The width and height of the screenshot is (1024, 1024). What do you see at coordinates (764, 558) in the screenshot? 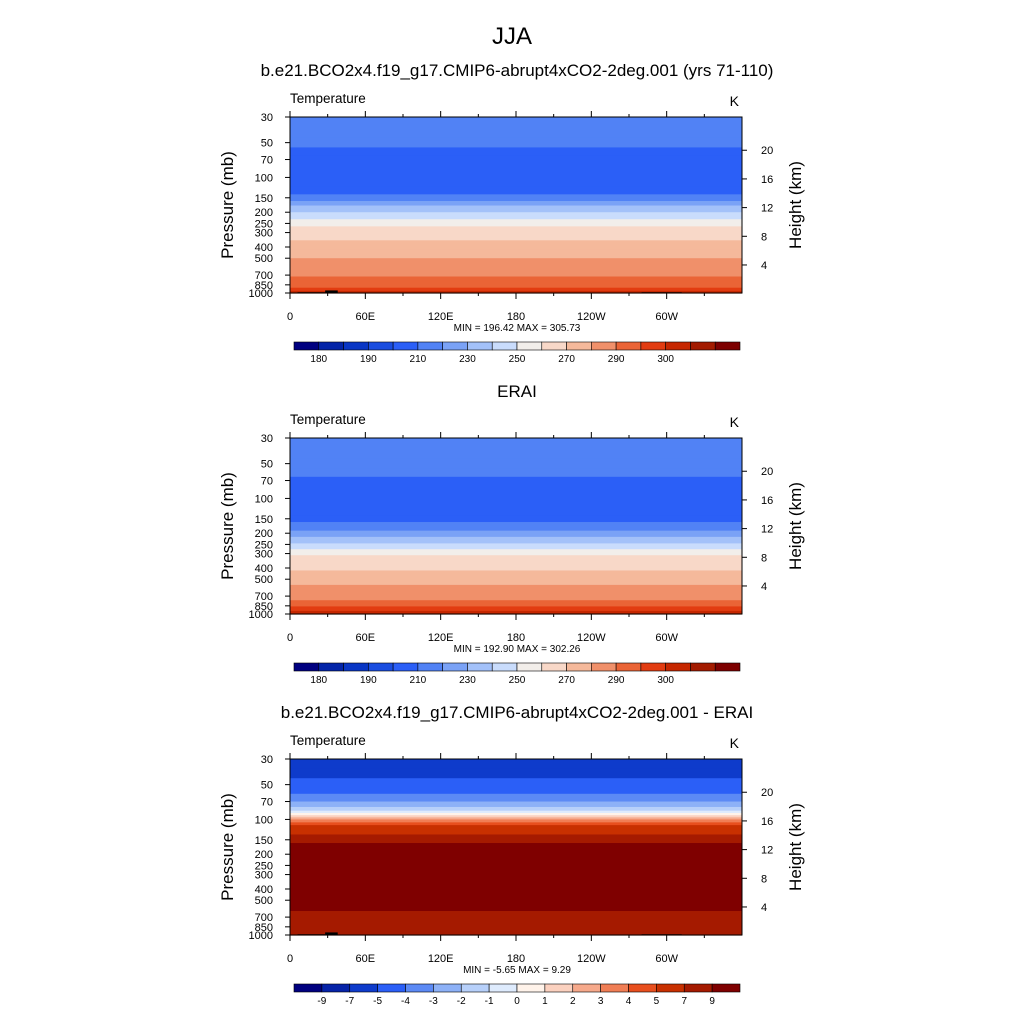
I see `height-tick-label: 8` at bounding box center [764, 558].